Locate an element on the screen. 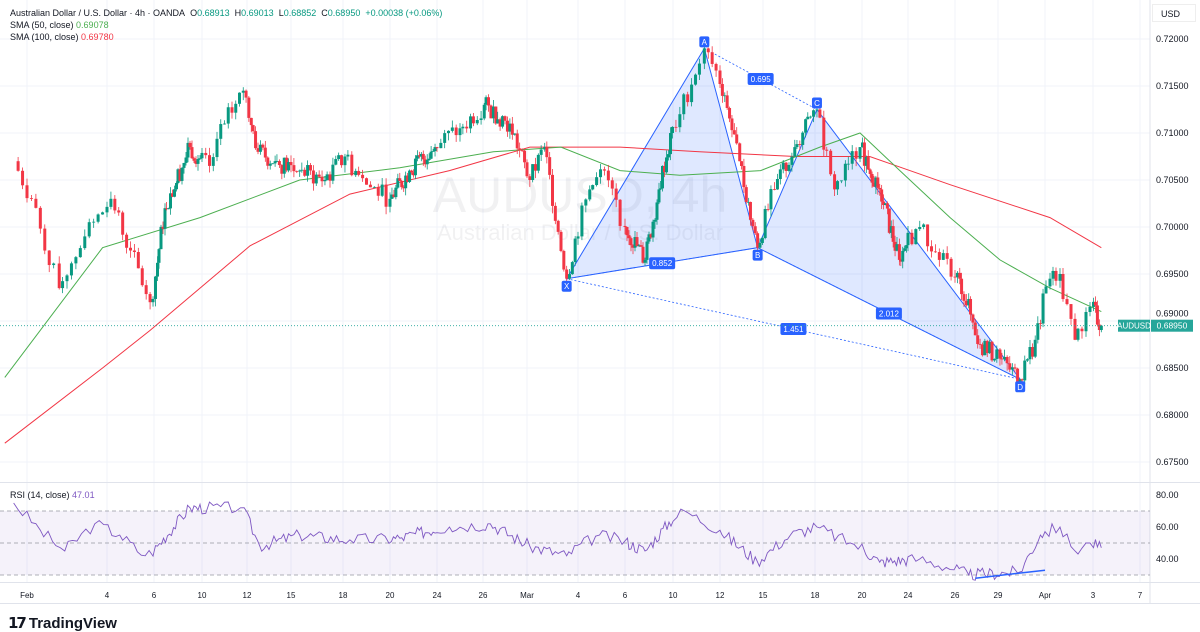  price-tick-label: 0.67500 is located at coordinates (1172, 462).